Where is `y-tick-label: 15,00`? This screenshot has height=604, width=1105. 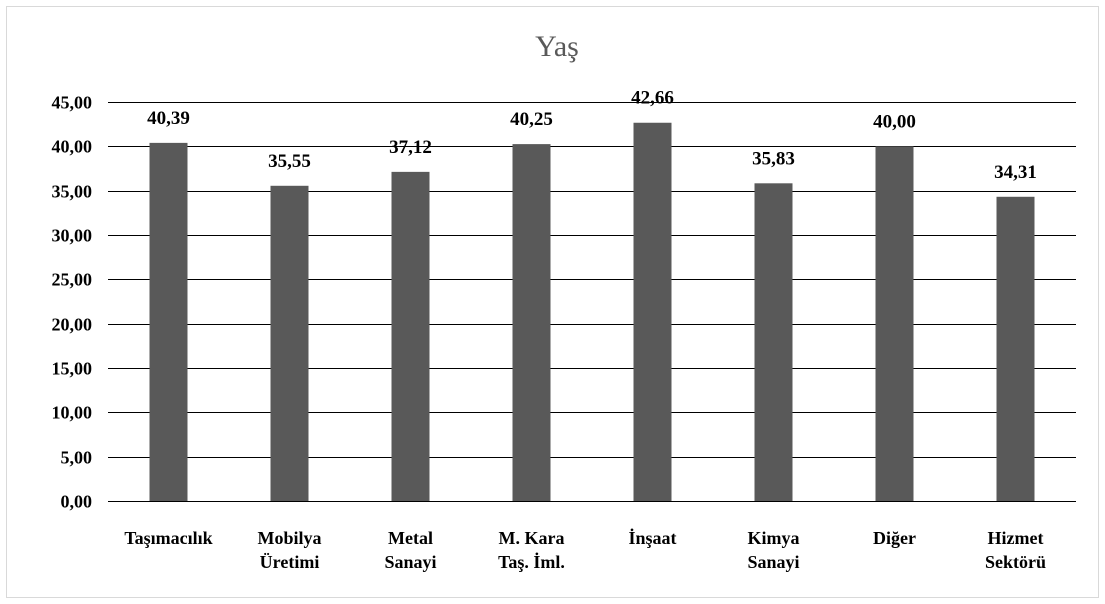
y-tick-label: 15,00 is located at coordinates (72, 369).